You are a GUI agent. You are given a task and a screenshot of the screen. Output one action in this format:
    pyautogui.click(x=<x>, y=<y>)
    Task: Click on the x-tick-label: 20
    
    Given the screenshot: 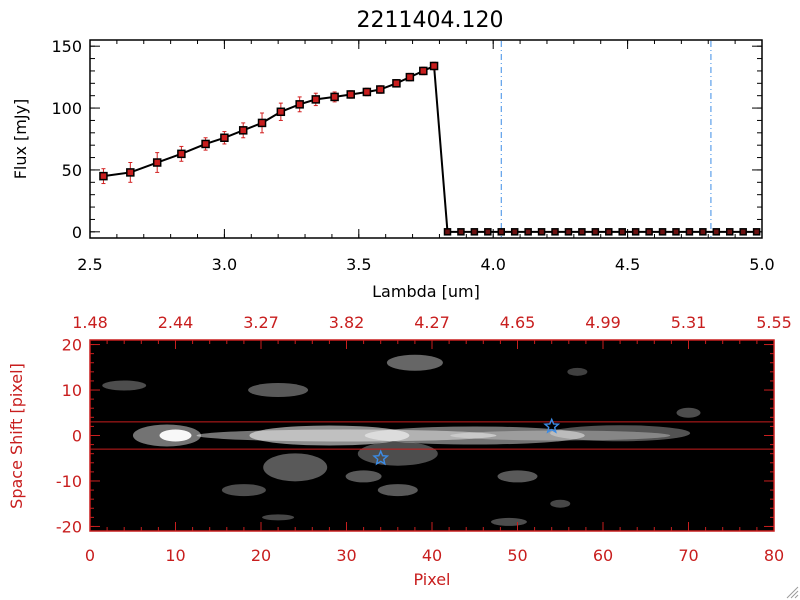 What is the action you would take?
    pyautogui.click(x=261, y=555)
    